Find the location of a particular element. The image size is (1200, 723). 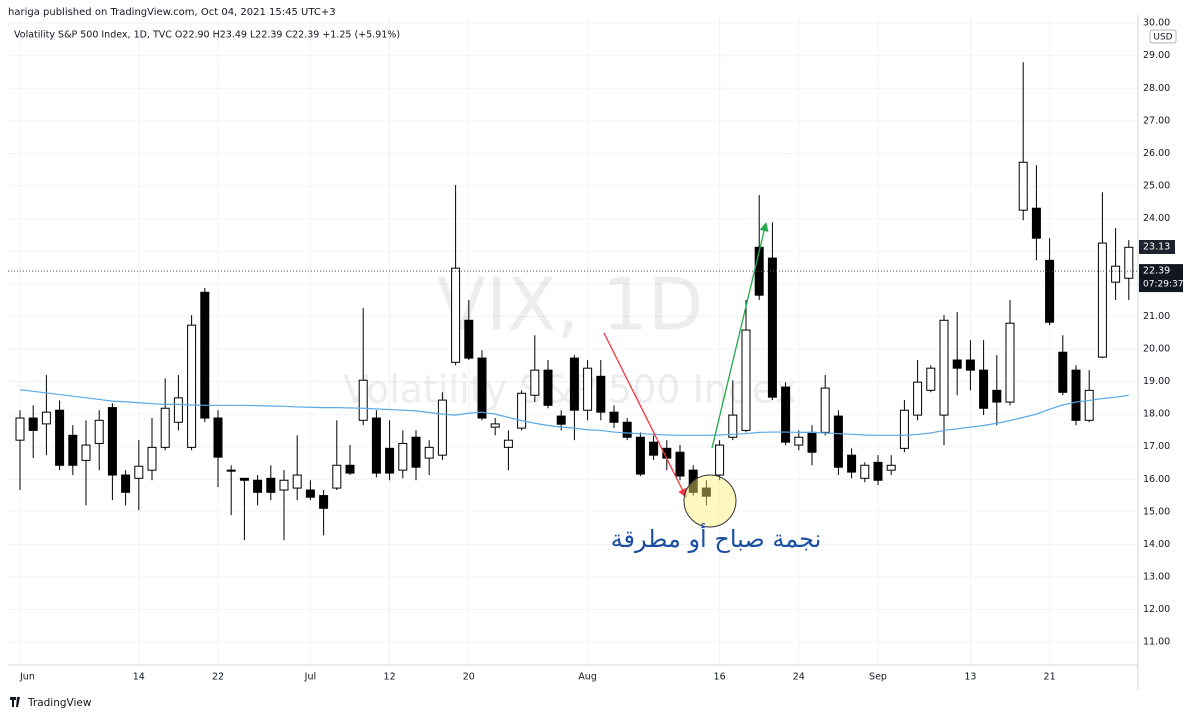

moving-average is located at coordinates (574, 412).